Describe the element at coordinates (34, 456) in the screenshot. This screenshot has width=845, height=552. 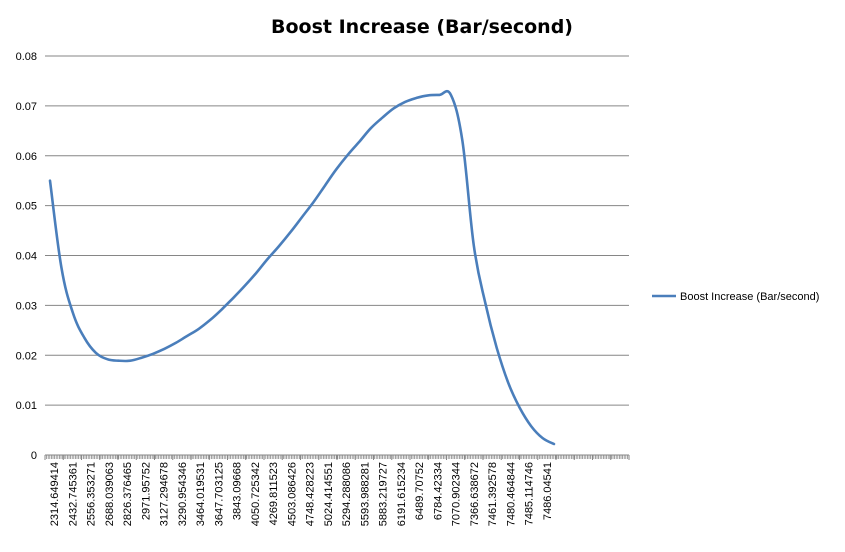
I see `y-tick-label: 0` at that location.